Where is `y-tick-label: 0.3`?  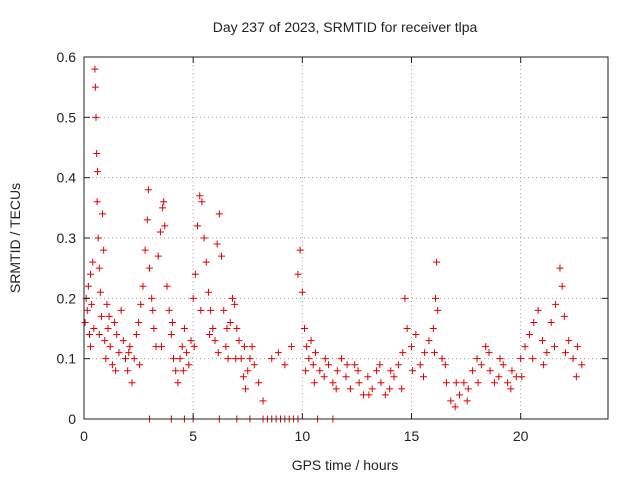
y-tick-label: 0.3 is located at coordinates (67, 238).